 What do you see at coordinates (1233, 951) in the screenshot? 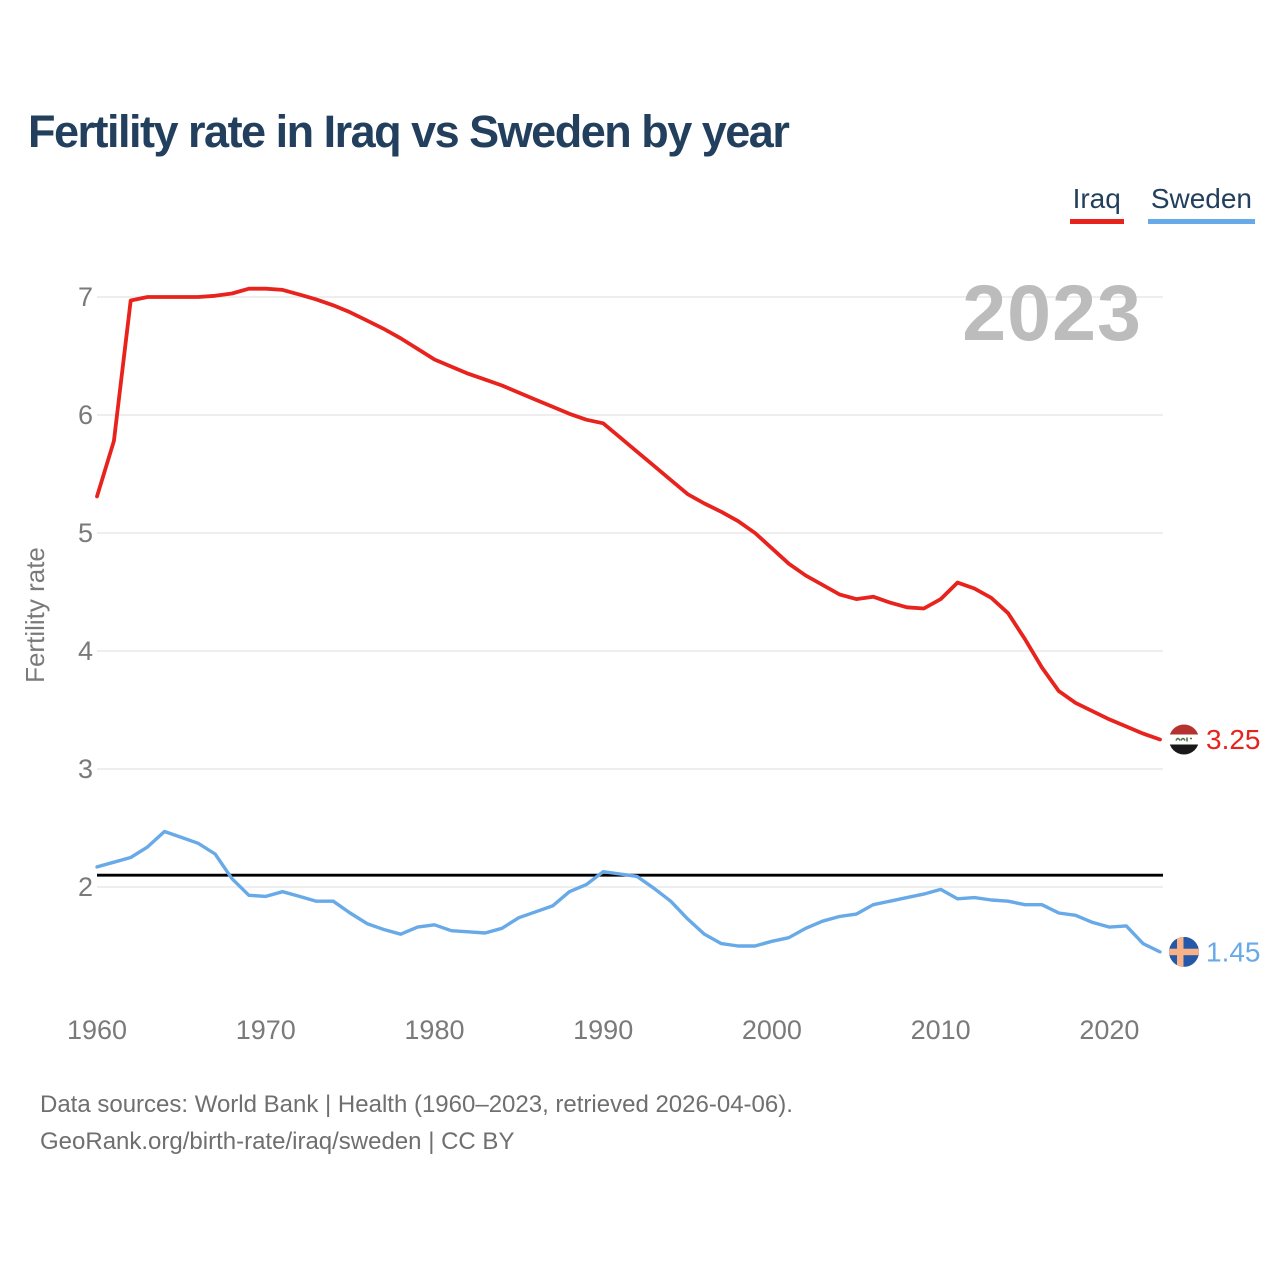
I see `sweden-end-value-label: 1.45` at bounding box center [1233, 951].